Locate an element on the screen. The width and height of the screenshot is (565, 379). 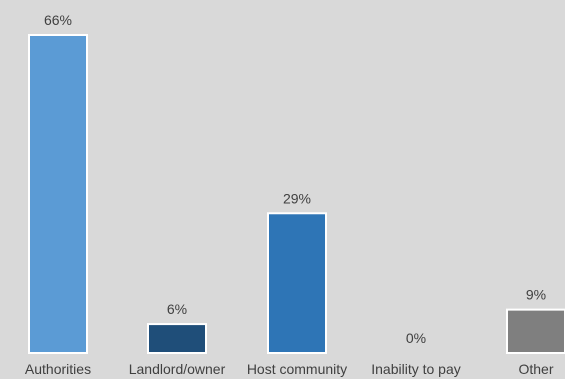
tick-label-inability-to-pay: Inability to pay is located at coordinates (416, 369).